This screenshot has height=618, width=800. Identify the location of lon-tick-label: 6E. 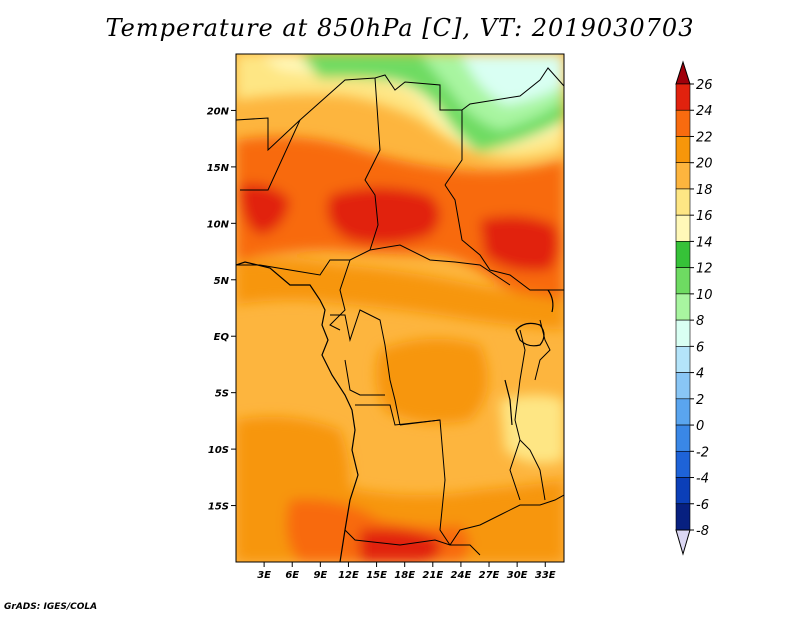
(292, 575).